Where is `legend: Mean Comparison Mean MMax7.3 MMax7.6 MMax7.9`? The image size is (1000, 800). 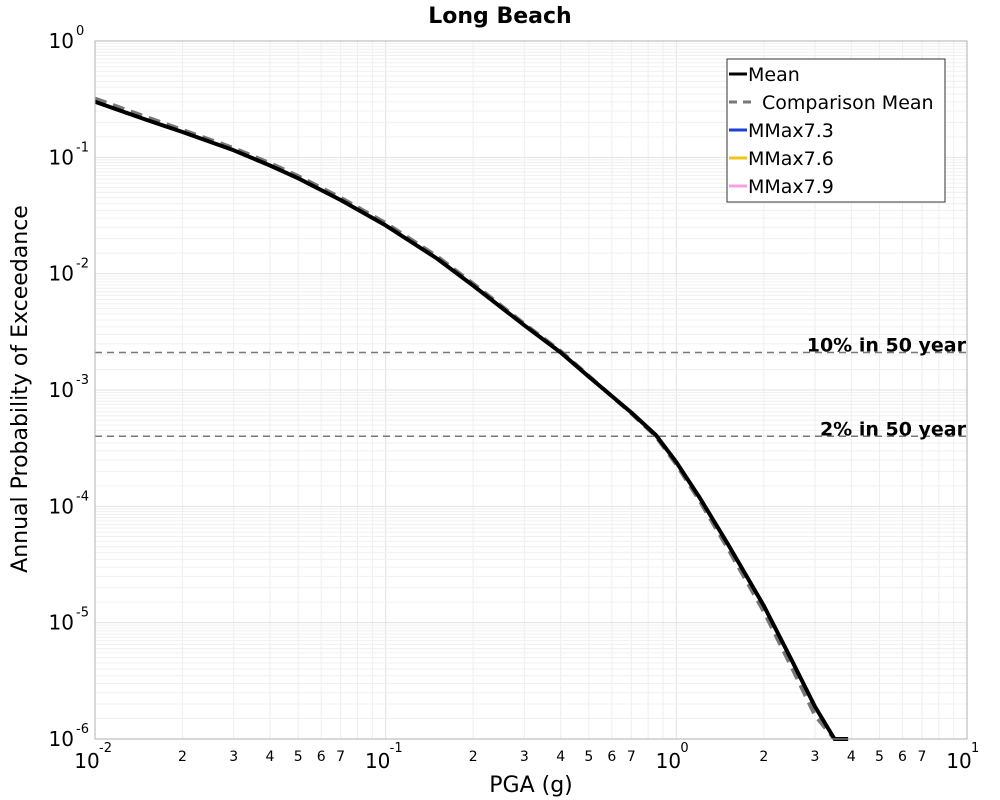 legend: Mean Comparison Mean MMax7.3 MMax7.6 MMax7.9 is located at coordinates (836, 130).